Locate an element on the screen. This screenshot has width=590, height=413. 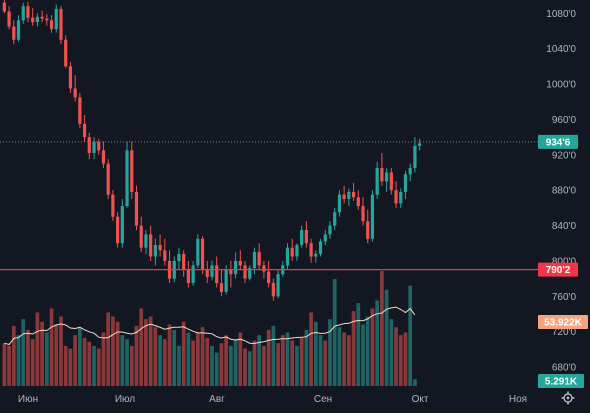
price-tick-label: 760'0 is located at coordinates (564, 297).